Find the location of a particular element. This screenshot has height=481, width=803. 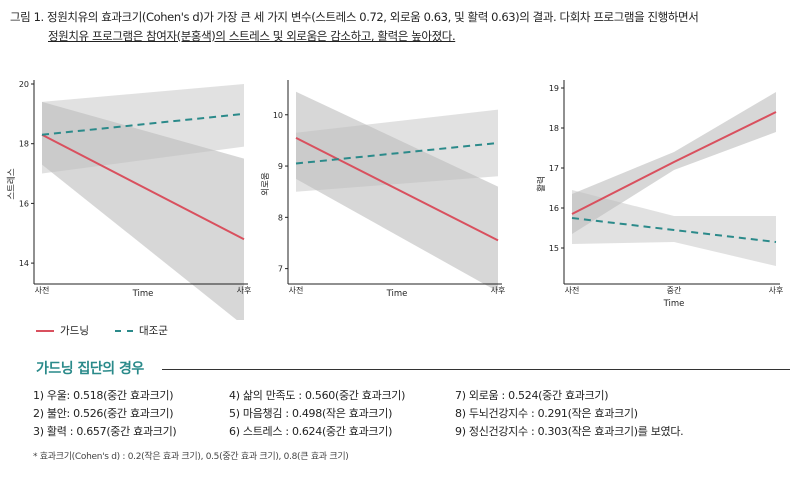

chart-panel-3: 15 16 17 18 19 사전 중간 사후 Time 활력 is located at coordinates (659, 194).